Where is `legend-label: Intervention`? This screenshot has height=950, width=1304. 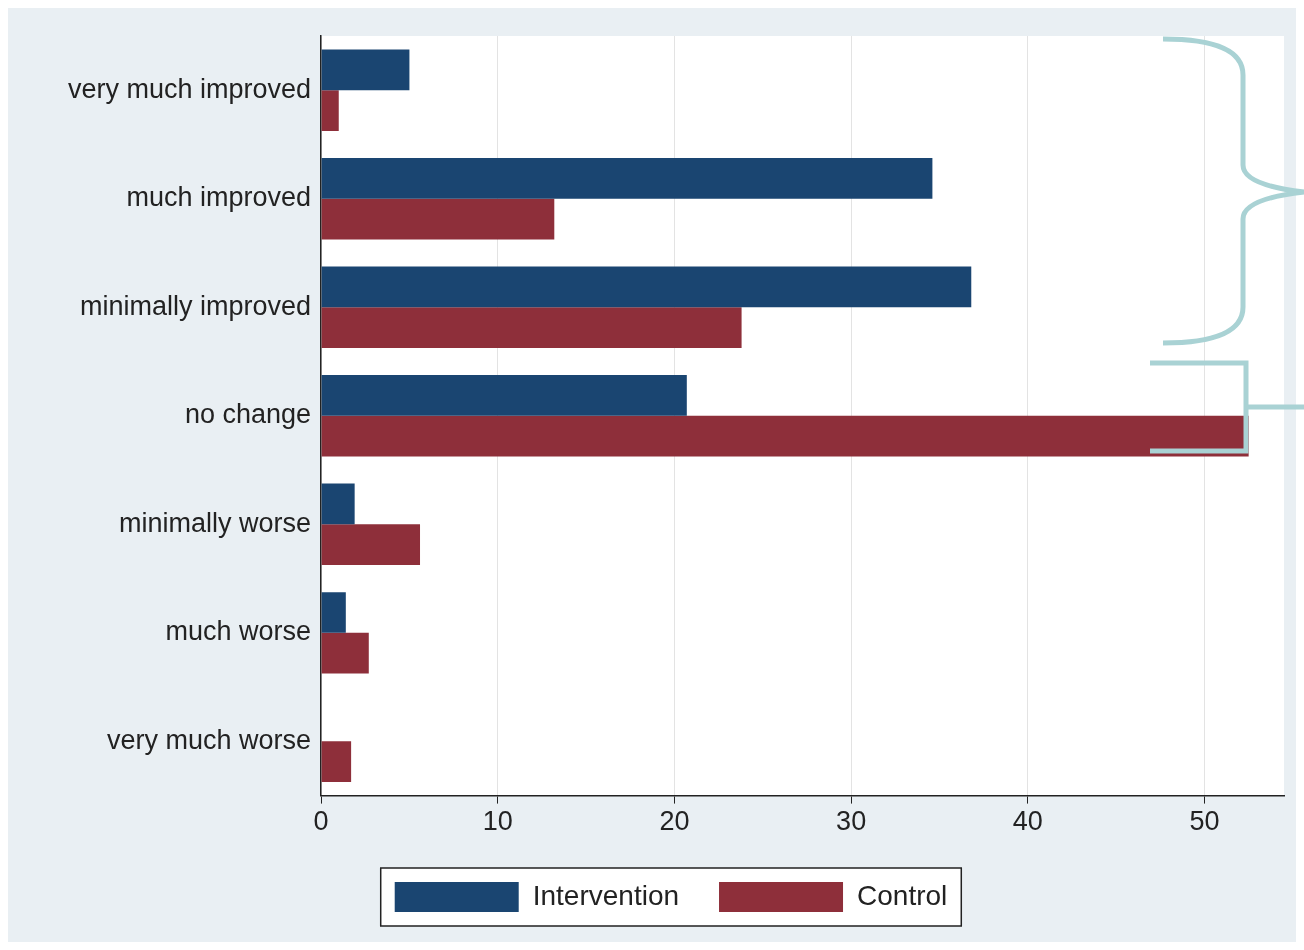 legend-label: Intervention is located at coordinates (606, 895).